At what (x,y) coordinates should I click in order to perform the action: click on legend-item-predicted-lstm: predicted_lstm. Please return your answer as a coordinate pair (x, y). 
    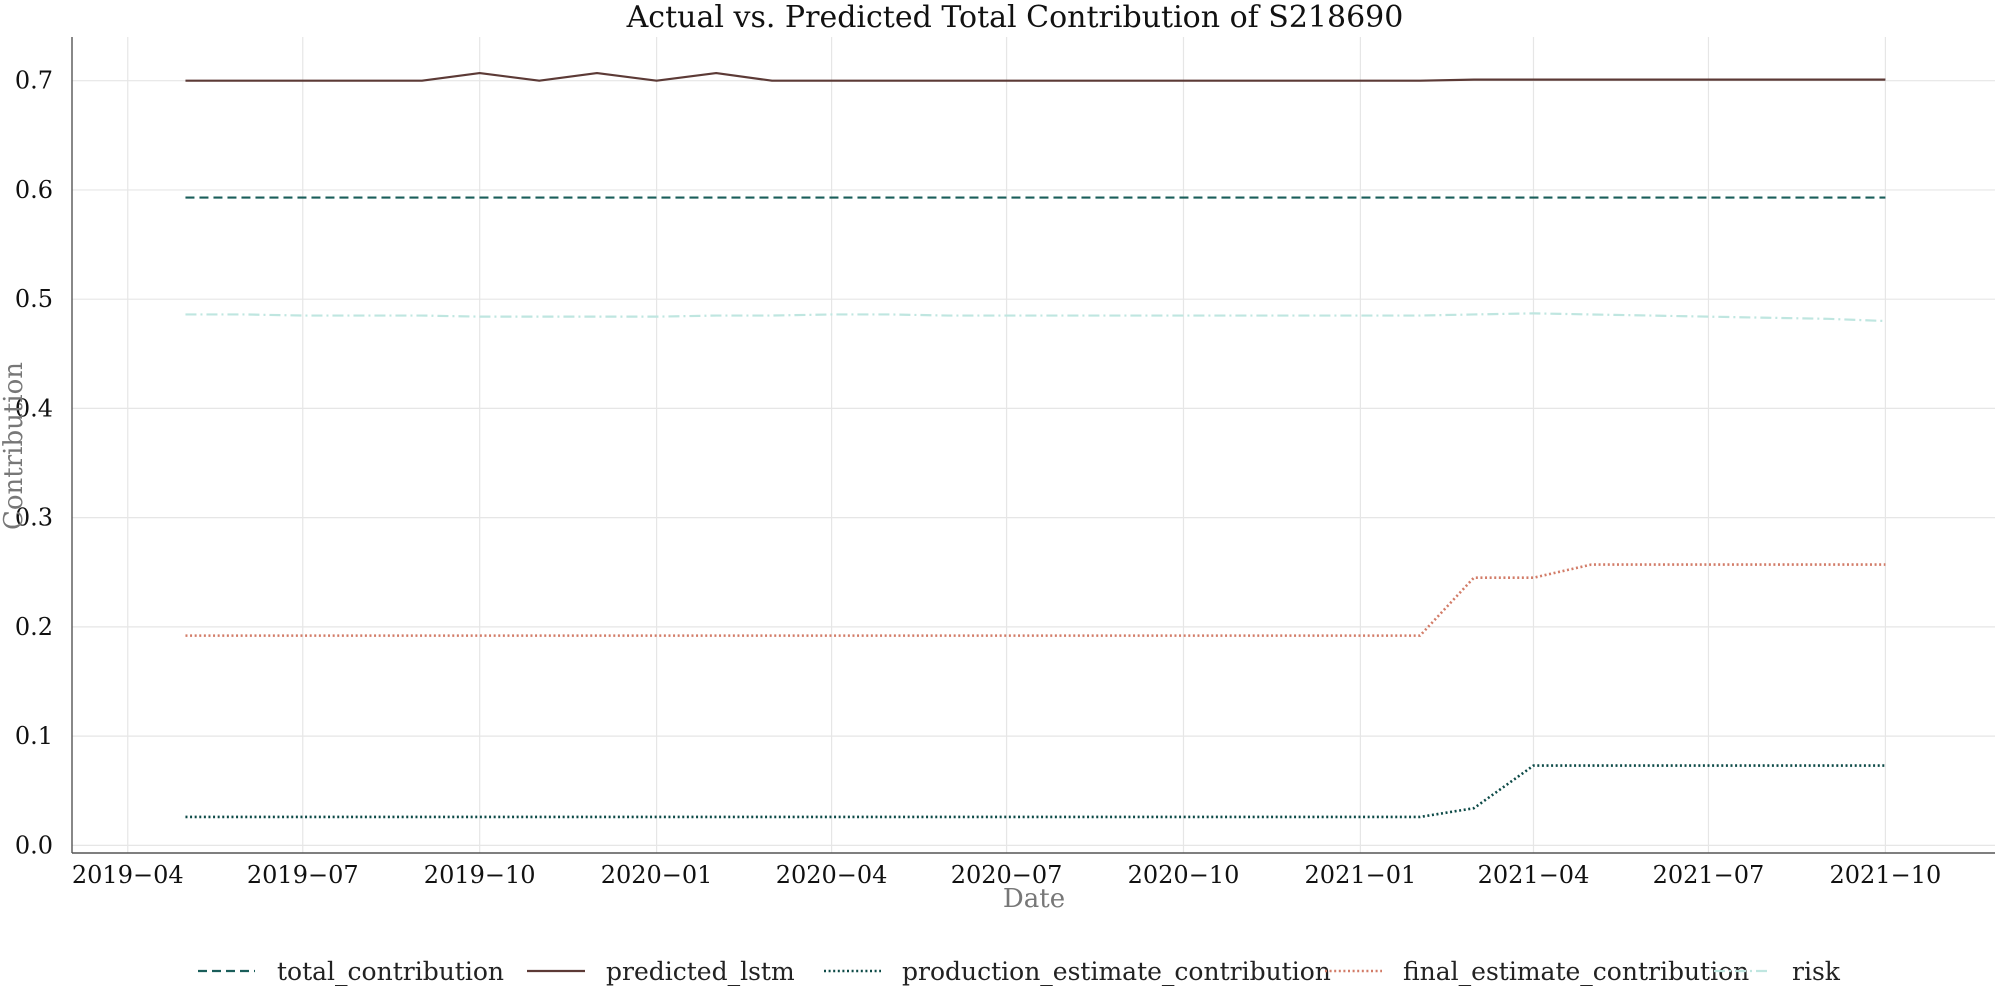
    Looking at the image, I should click on (661, 971).